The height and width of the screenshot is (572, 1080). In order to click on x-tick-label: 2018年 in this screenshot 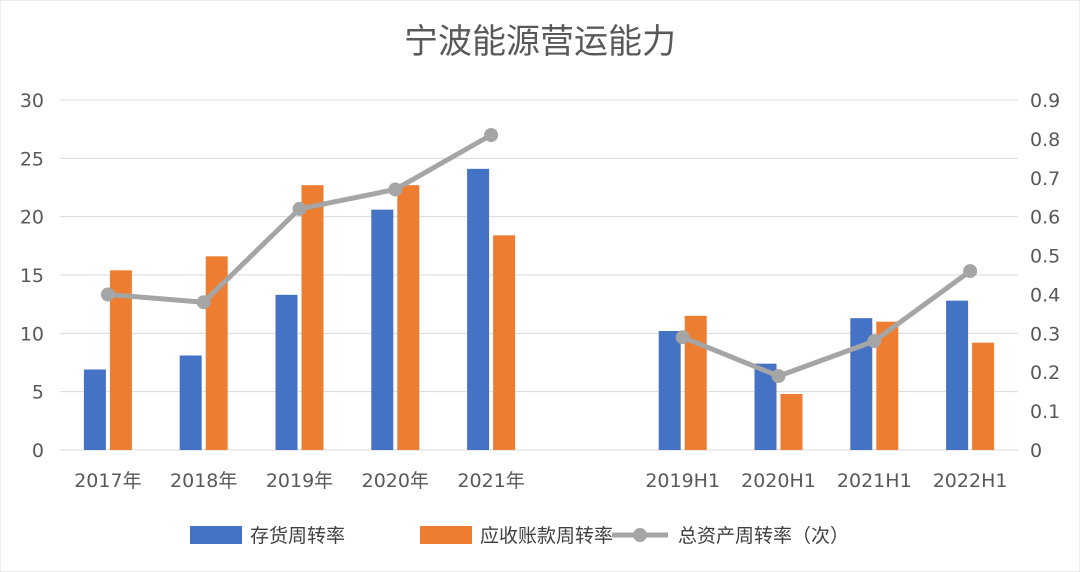, I will do `click(203, 481)`.